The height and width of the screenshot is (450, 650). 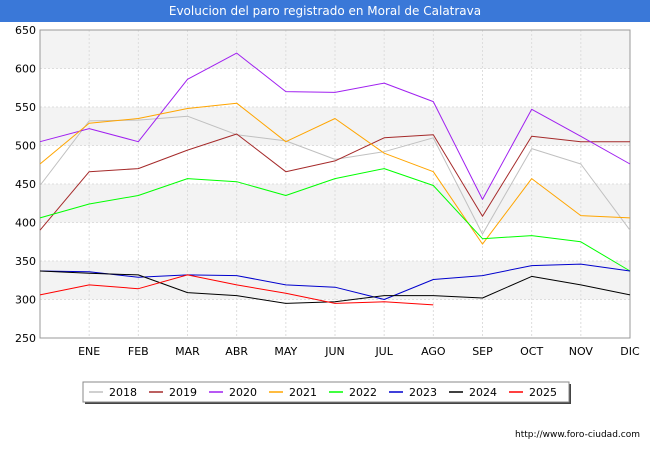 What do you see at coordinates (123, 392) in the screenshot?
I see `legend-label-2018: 2018` at bounding box center [123, 392].